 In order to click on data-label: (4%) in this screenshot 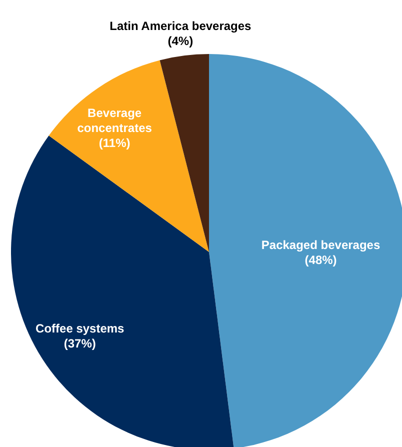, I will do `click(181, 41)`.